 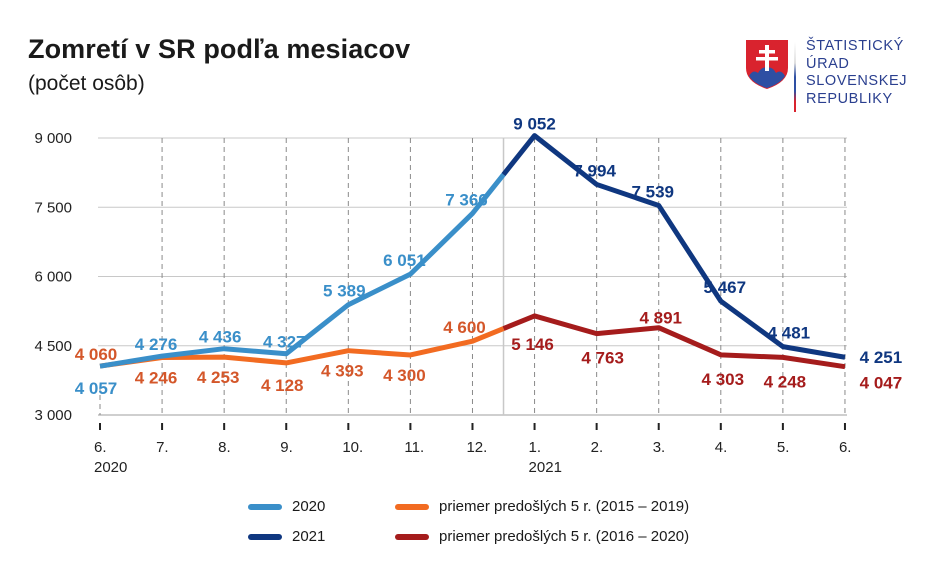 What do you see at coordinates (594, 170) in the screenshot?
I see `data-label: 7 994` at bounding box center [594, 170].